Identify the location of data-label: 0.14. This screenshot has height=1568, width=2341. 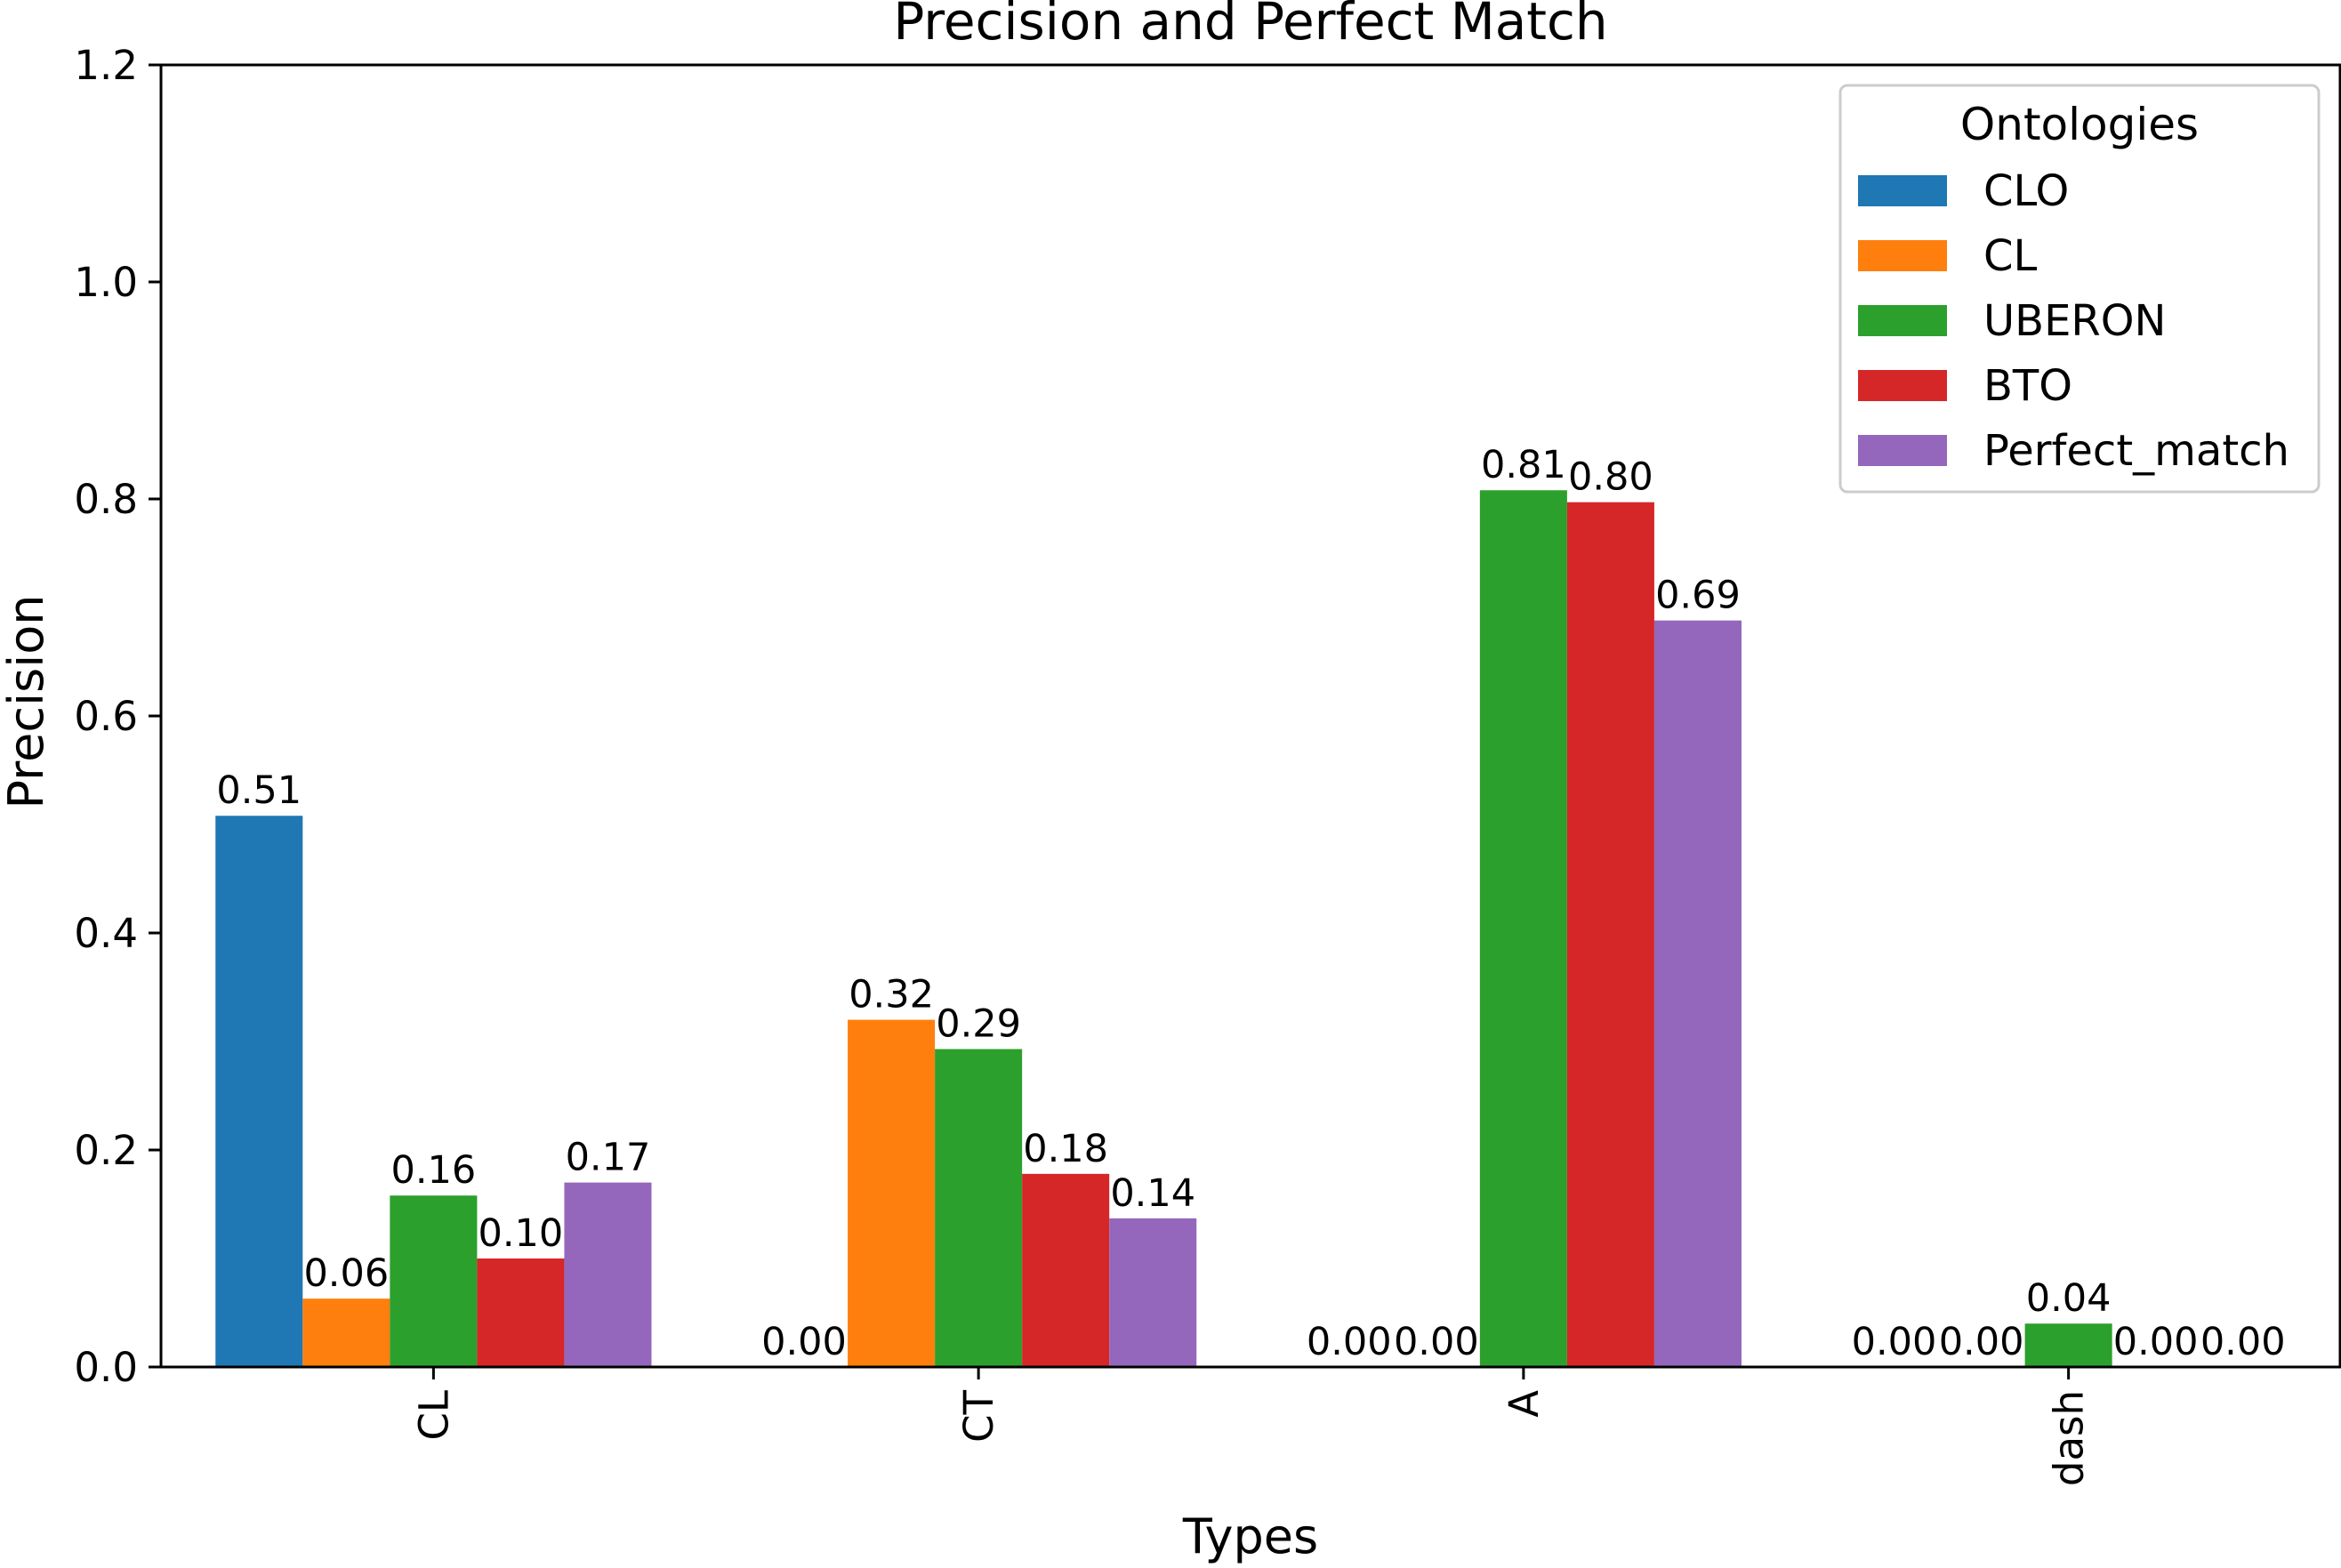
(1152, 1193).